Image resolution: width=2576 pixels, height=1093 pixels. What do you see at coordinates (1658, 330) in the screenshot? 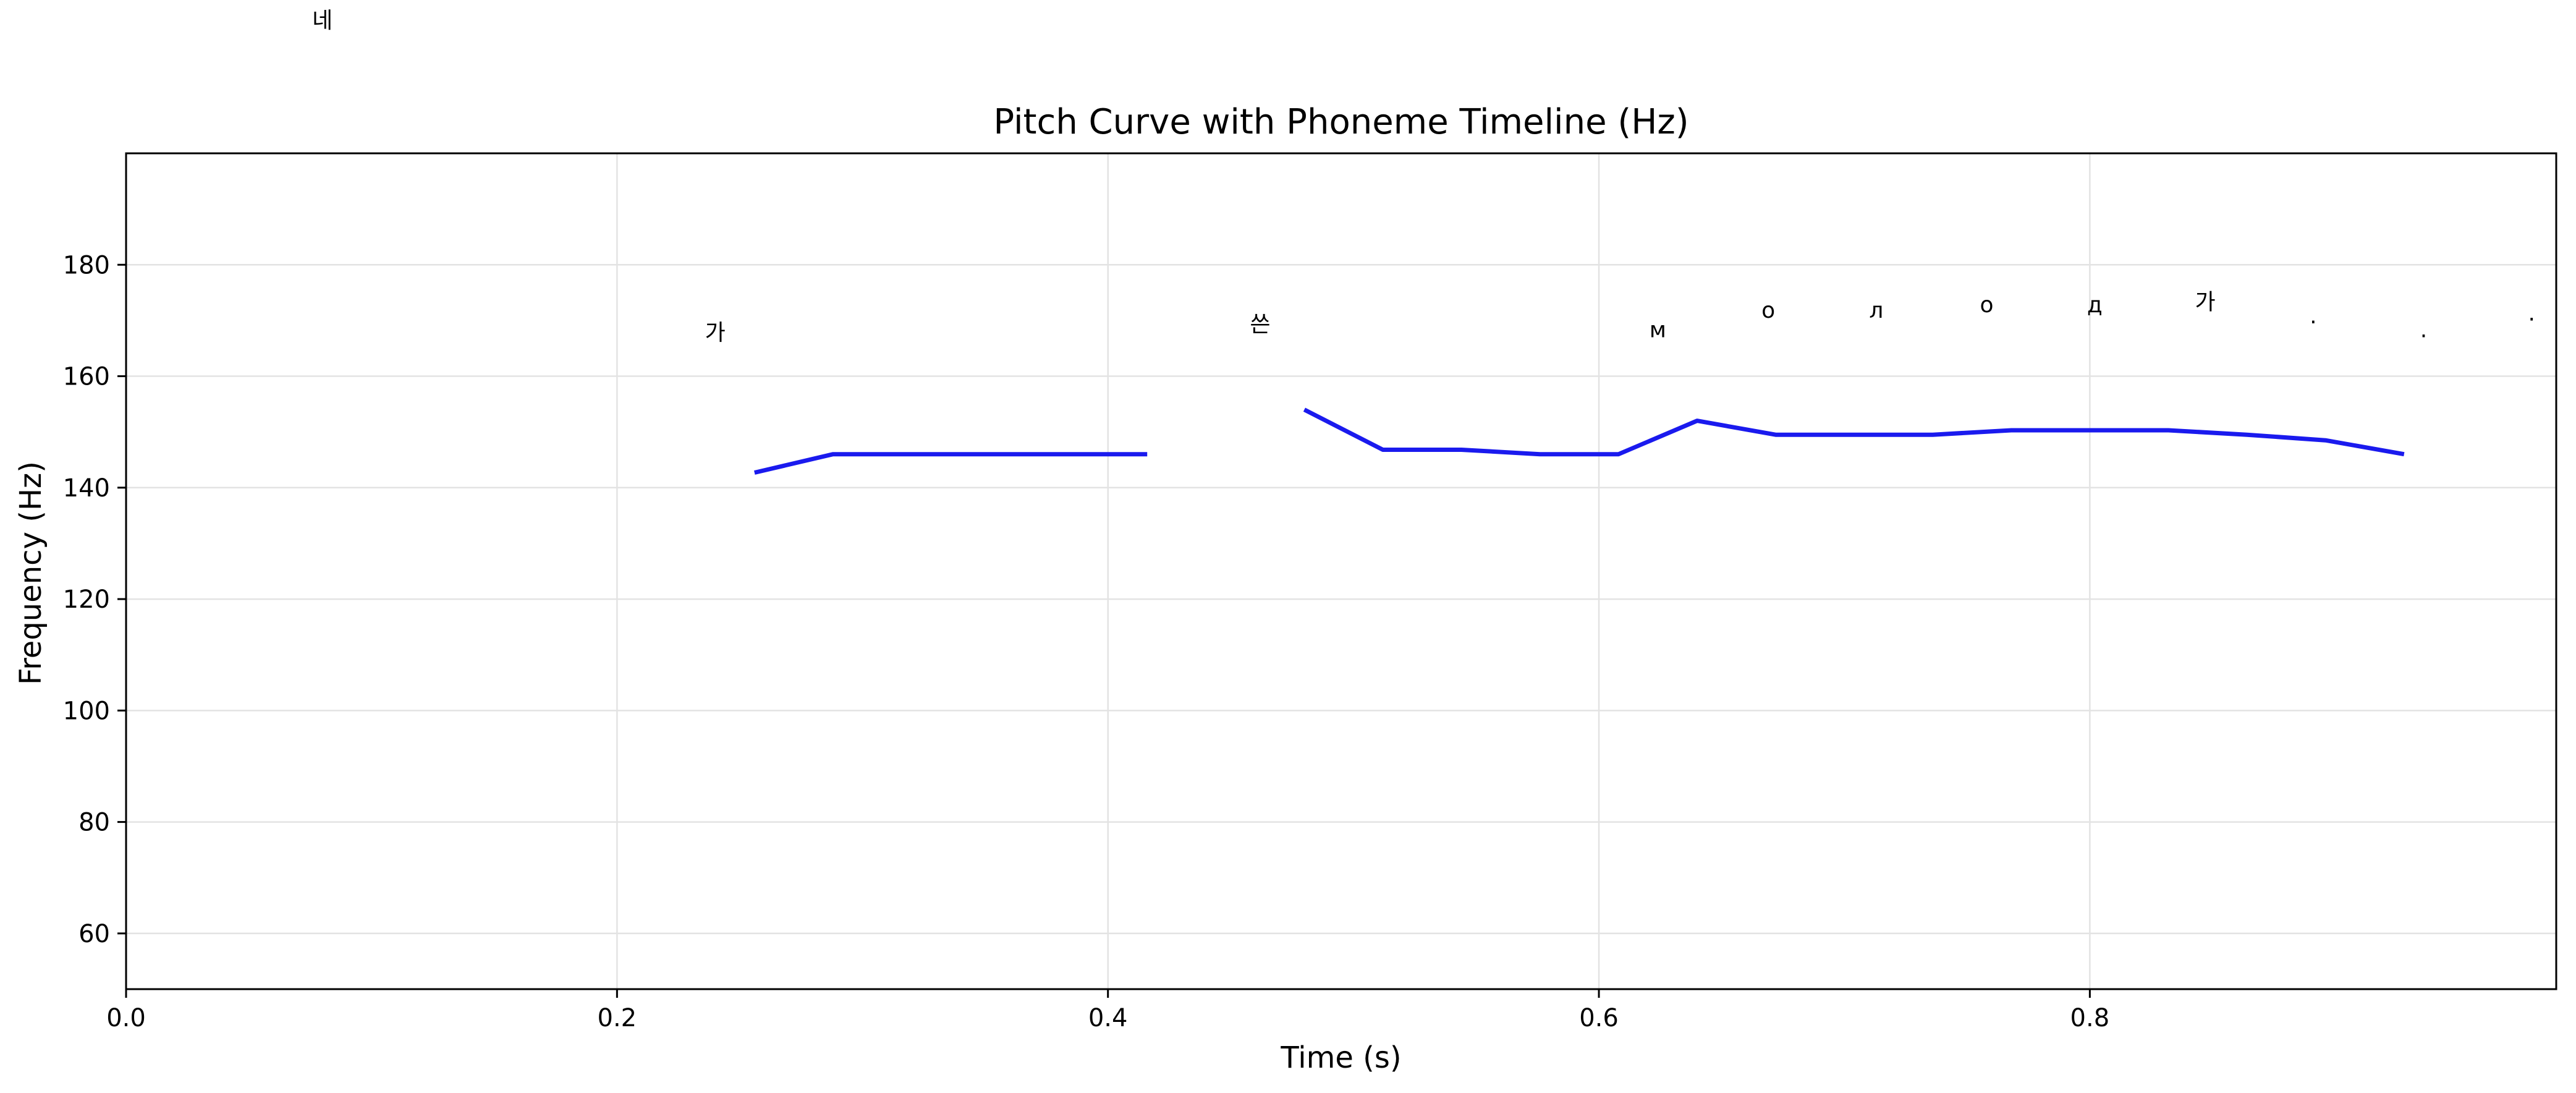
I see `phoneme-label: м` at bounding box center [1658, 330].